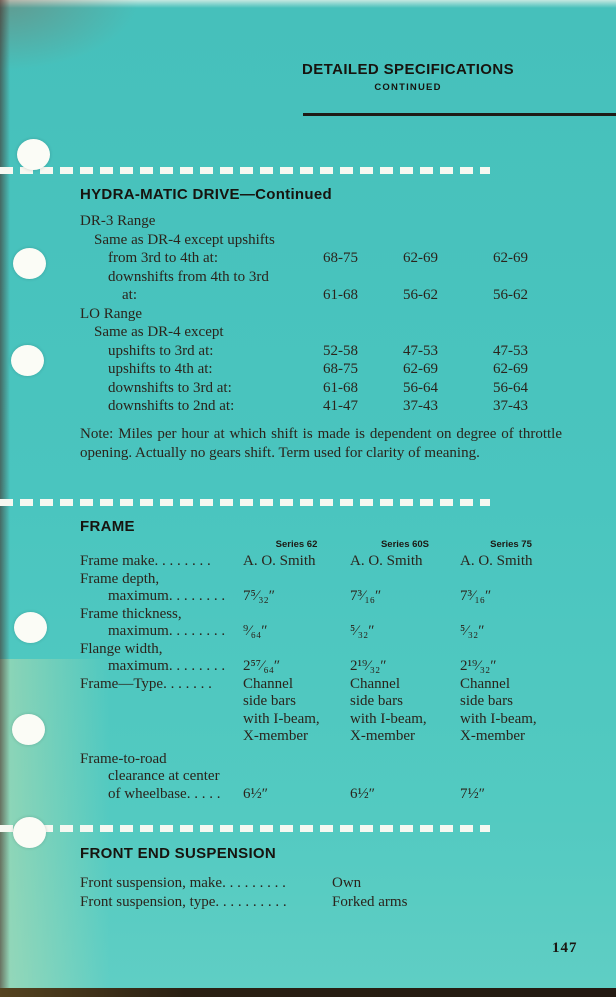 The width and height of the screenshot is (616, 997). What do you see at coordinates (107, 526) in the screenshot?
I see `section-title: FRAME` at bounding box center [107, 526].